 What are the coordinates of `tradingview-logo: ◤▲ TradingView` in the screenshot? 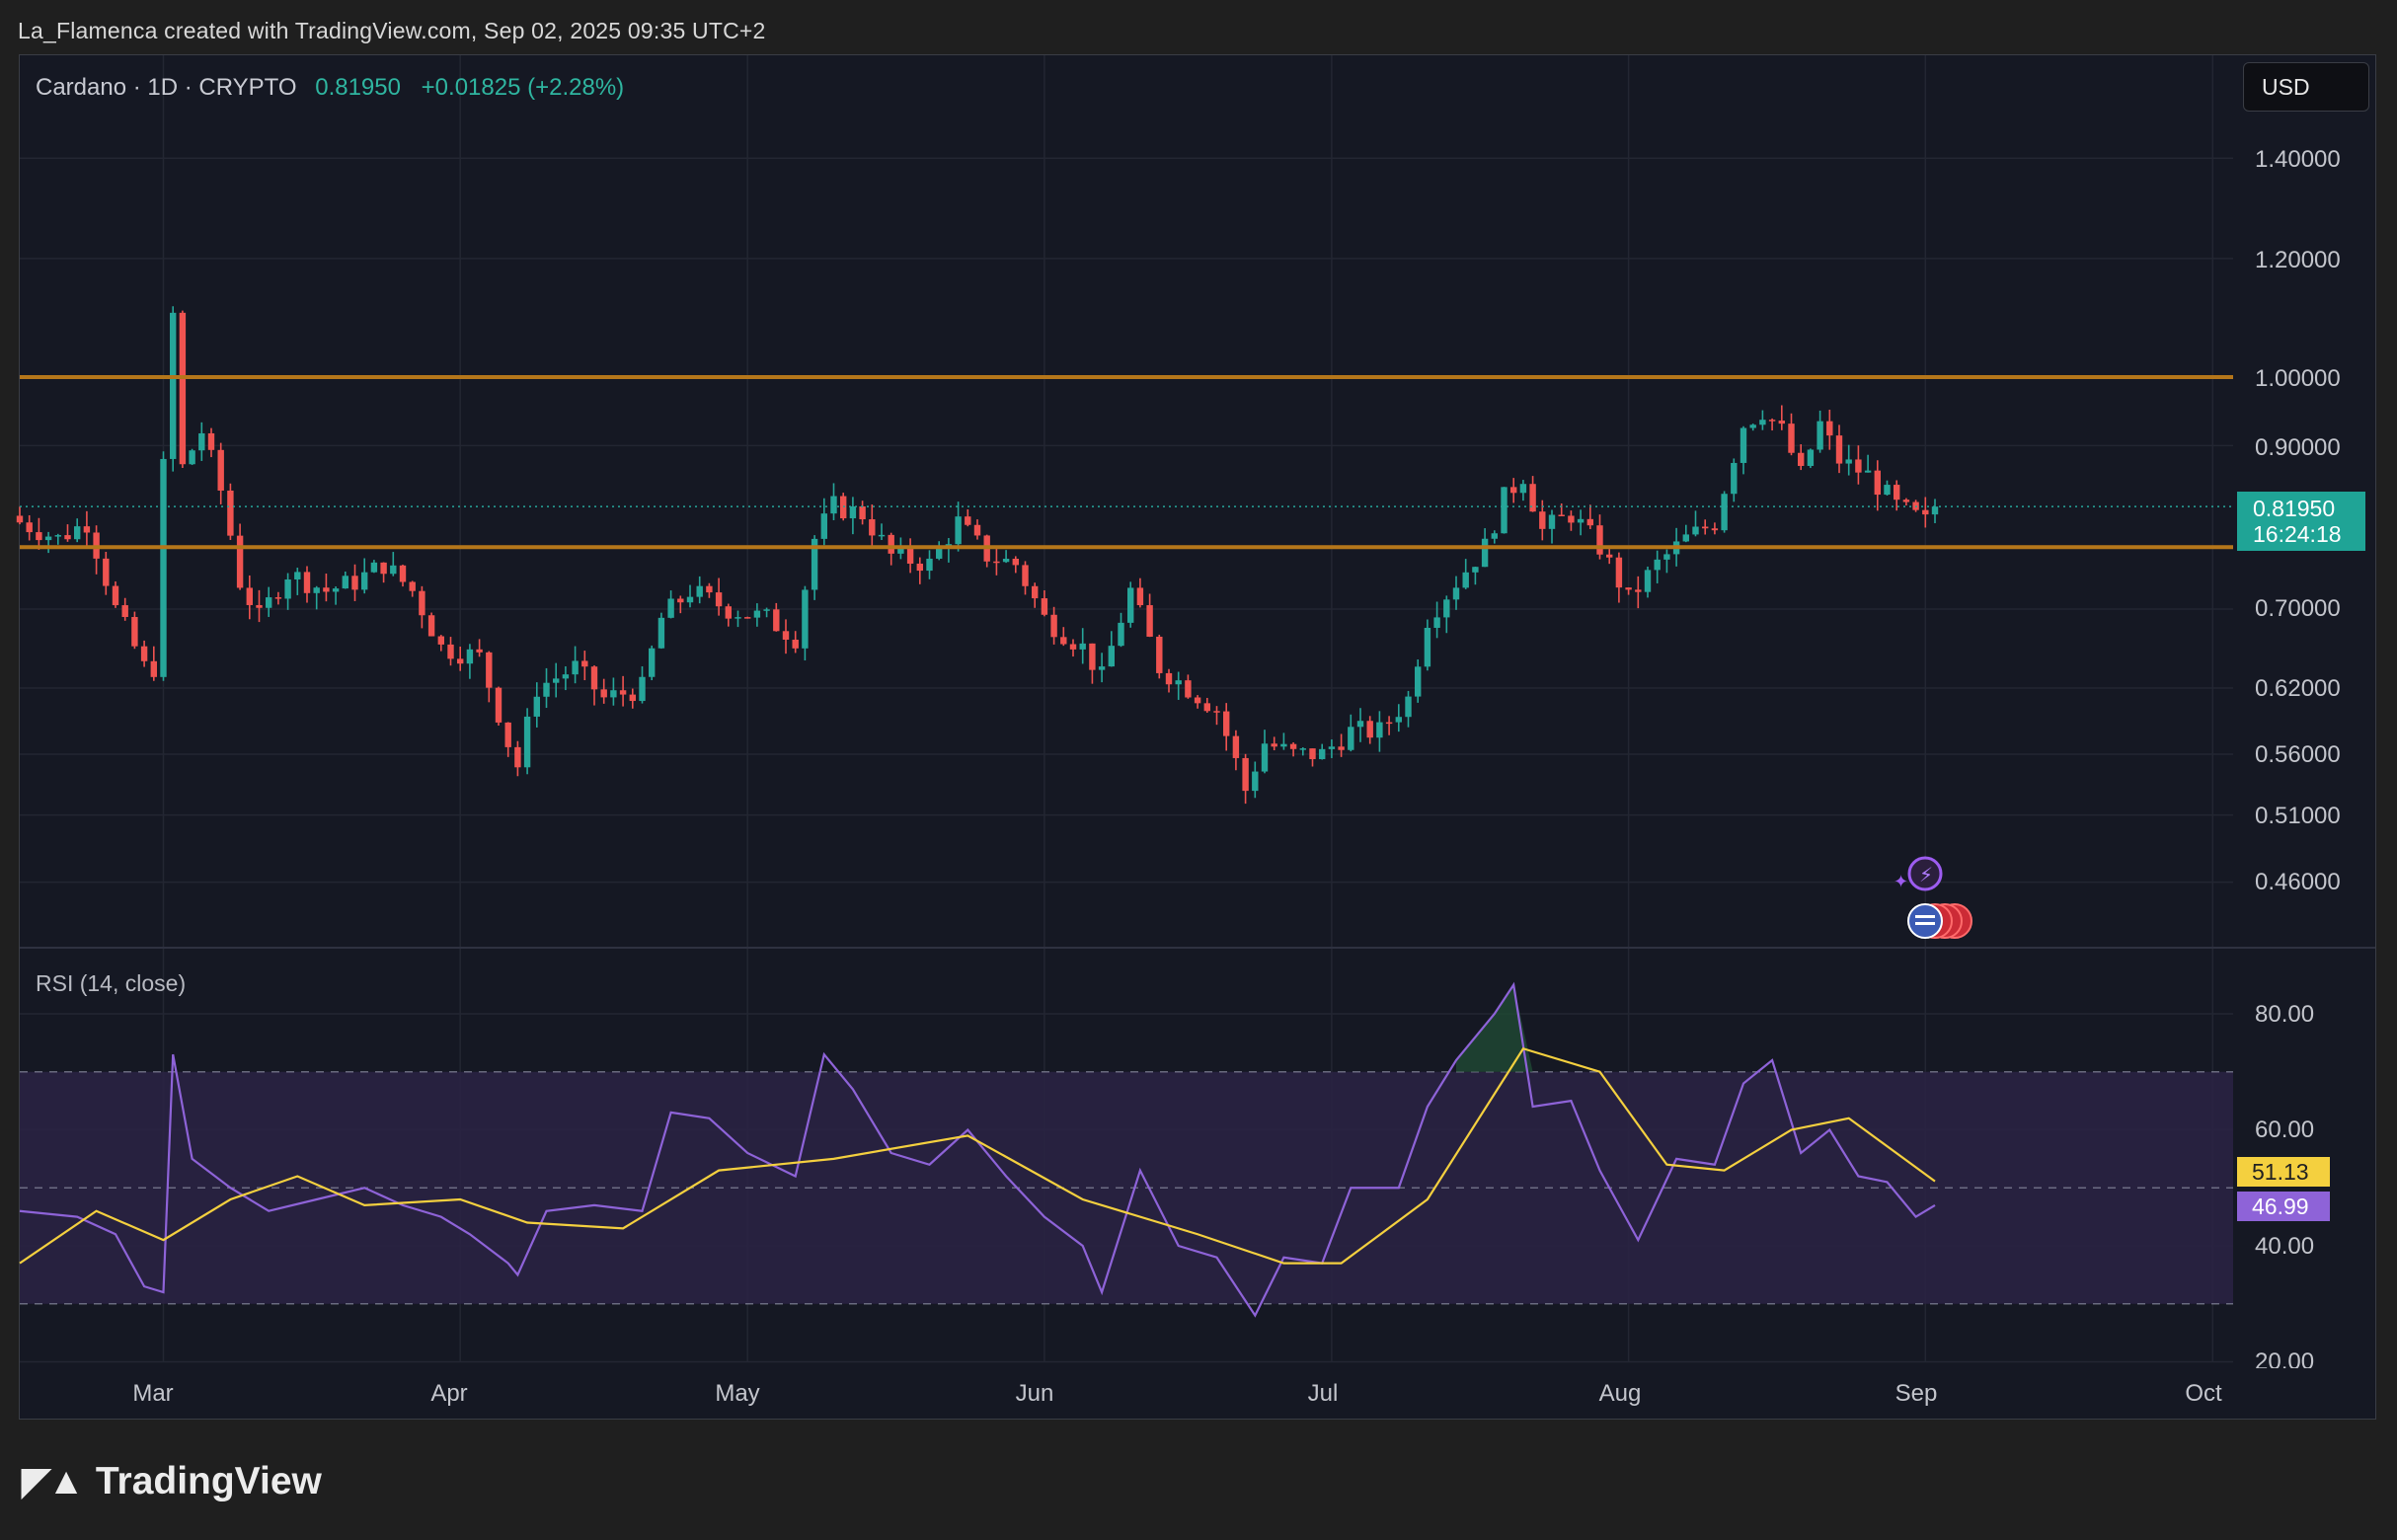 It's located at (172, 1481).